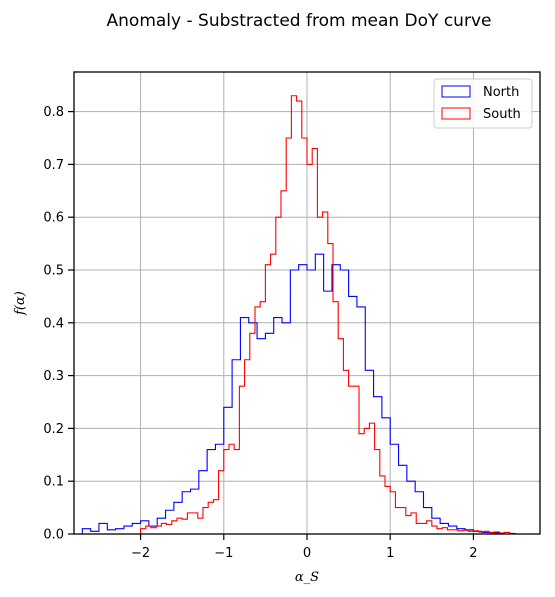  What do you see at coordinates (20, 303) in the screenshot?
I see `y-axis-label: f(α)` at bounding box center [20, 303].